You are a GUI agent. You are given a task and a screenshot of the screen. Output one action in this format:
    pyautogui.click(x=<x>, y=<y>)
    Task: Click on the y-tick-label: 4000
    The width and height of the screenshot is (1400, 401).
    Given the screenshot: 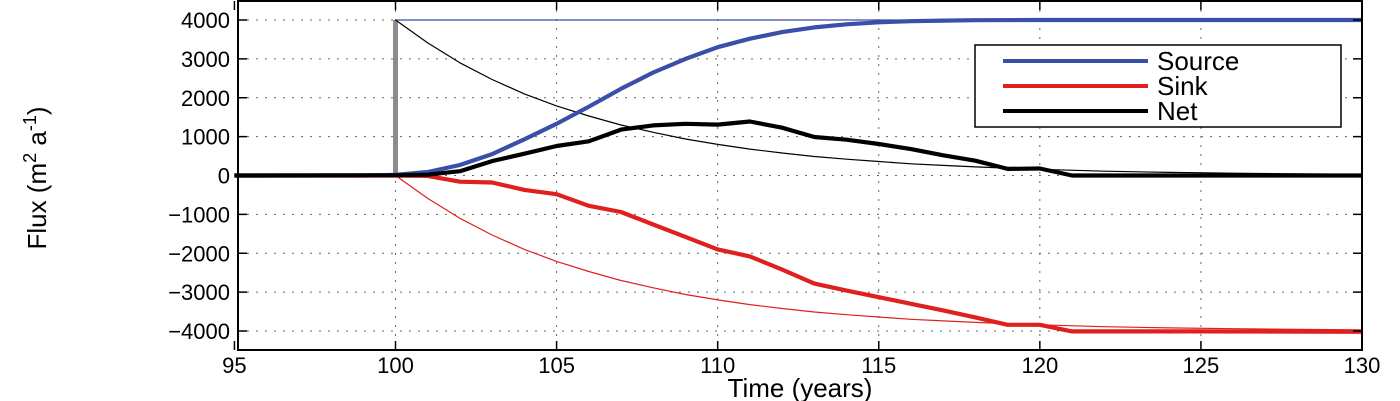 What is the action you would take?
    pyautogui.click(x=205, y=20)
    